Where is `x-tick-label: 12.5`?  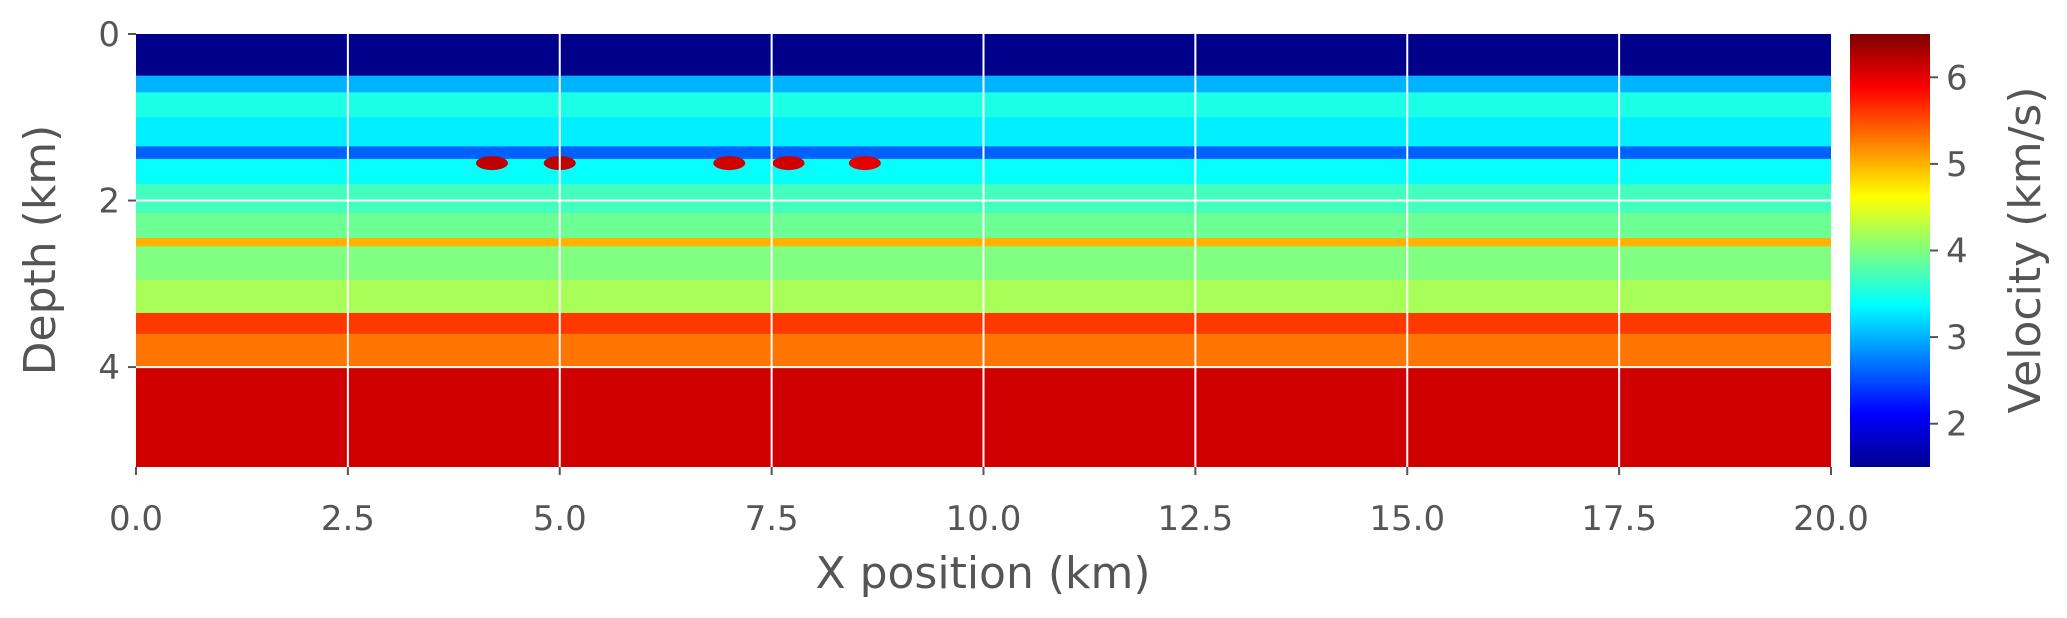
x-tick-label: 12.5 is located at coordinates (1196, 519).